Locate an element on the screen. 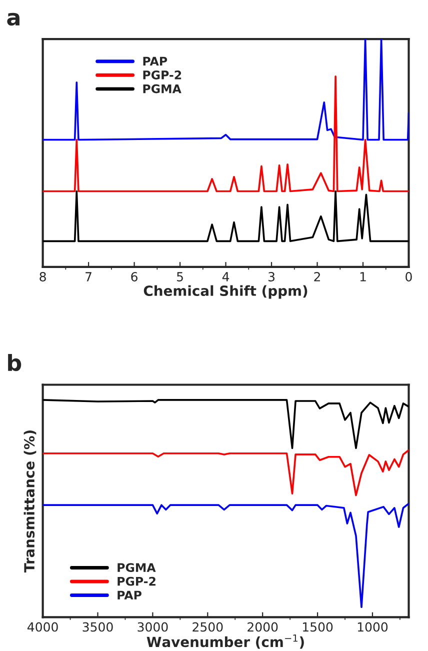 The image size is (428, 651). chart-title: a is located at coordinates (13, 19).